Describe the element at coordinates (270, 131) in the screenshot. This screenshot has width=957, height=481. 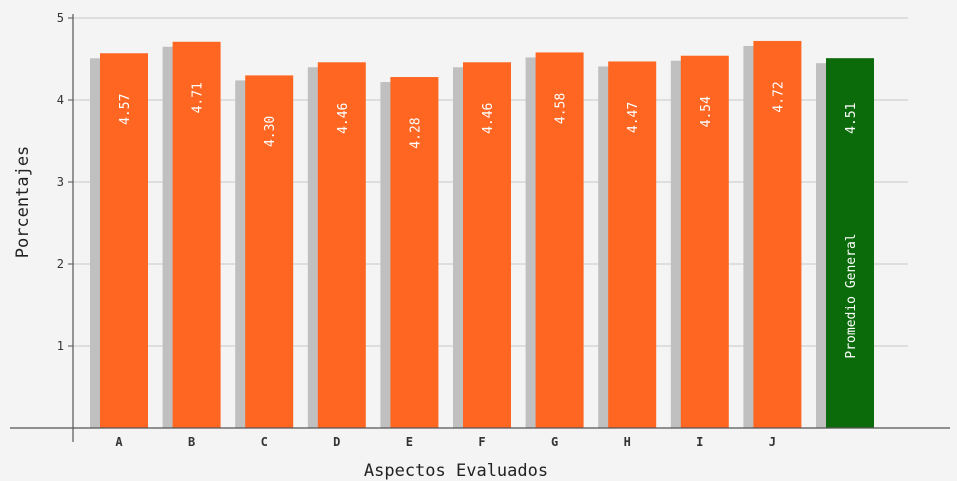
I see `data-label-c: 4.30` at that location.